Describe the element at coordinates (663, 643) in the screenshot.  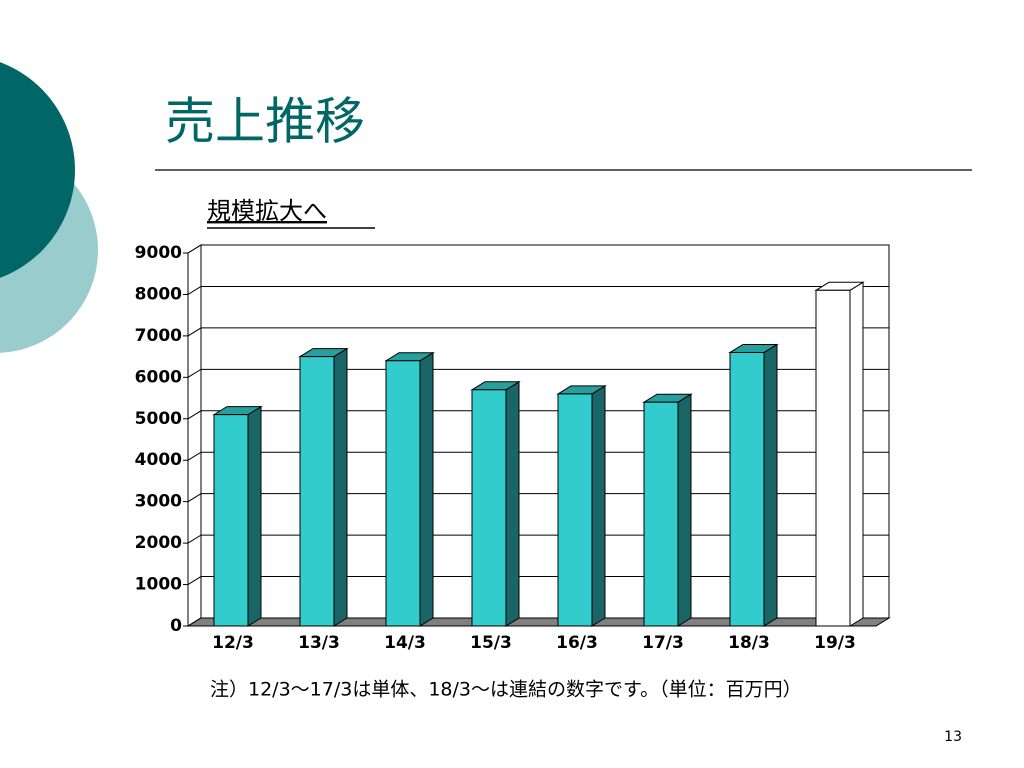
I see `x-tick-label: 17/3` at that location.